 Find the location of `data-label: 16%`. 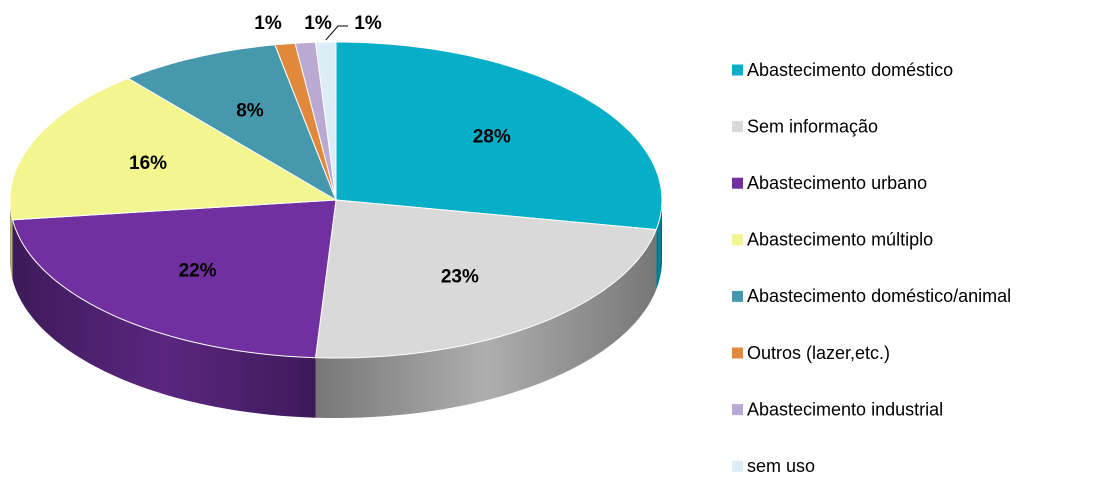

data-label: 16% is located at coordinates (148, 163).